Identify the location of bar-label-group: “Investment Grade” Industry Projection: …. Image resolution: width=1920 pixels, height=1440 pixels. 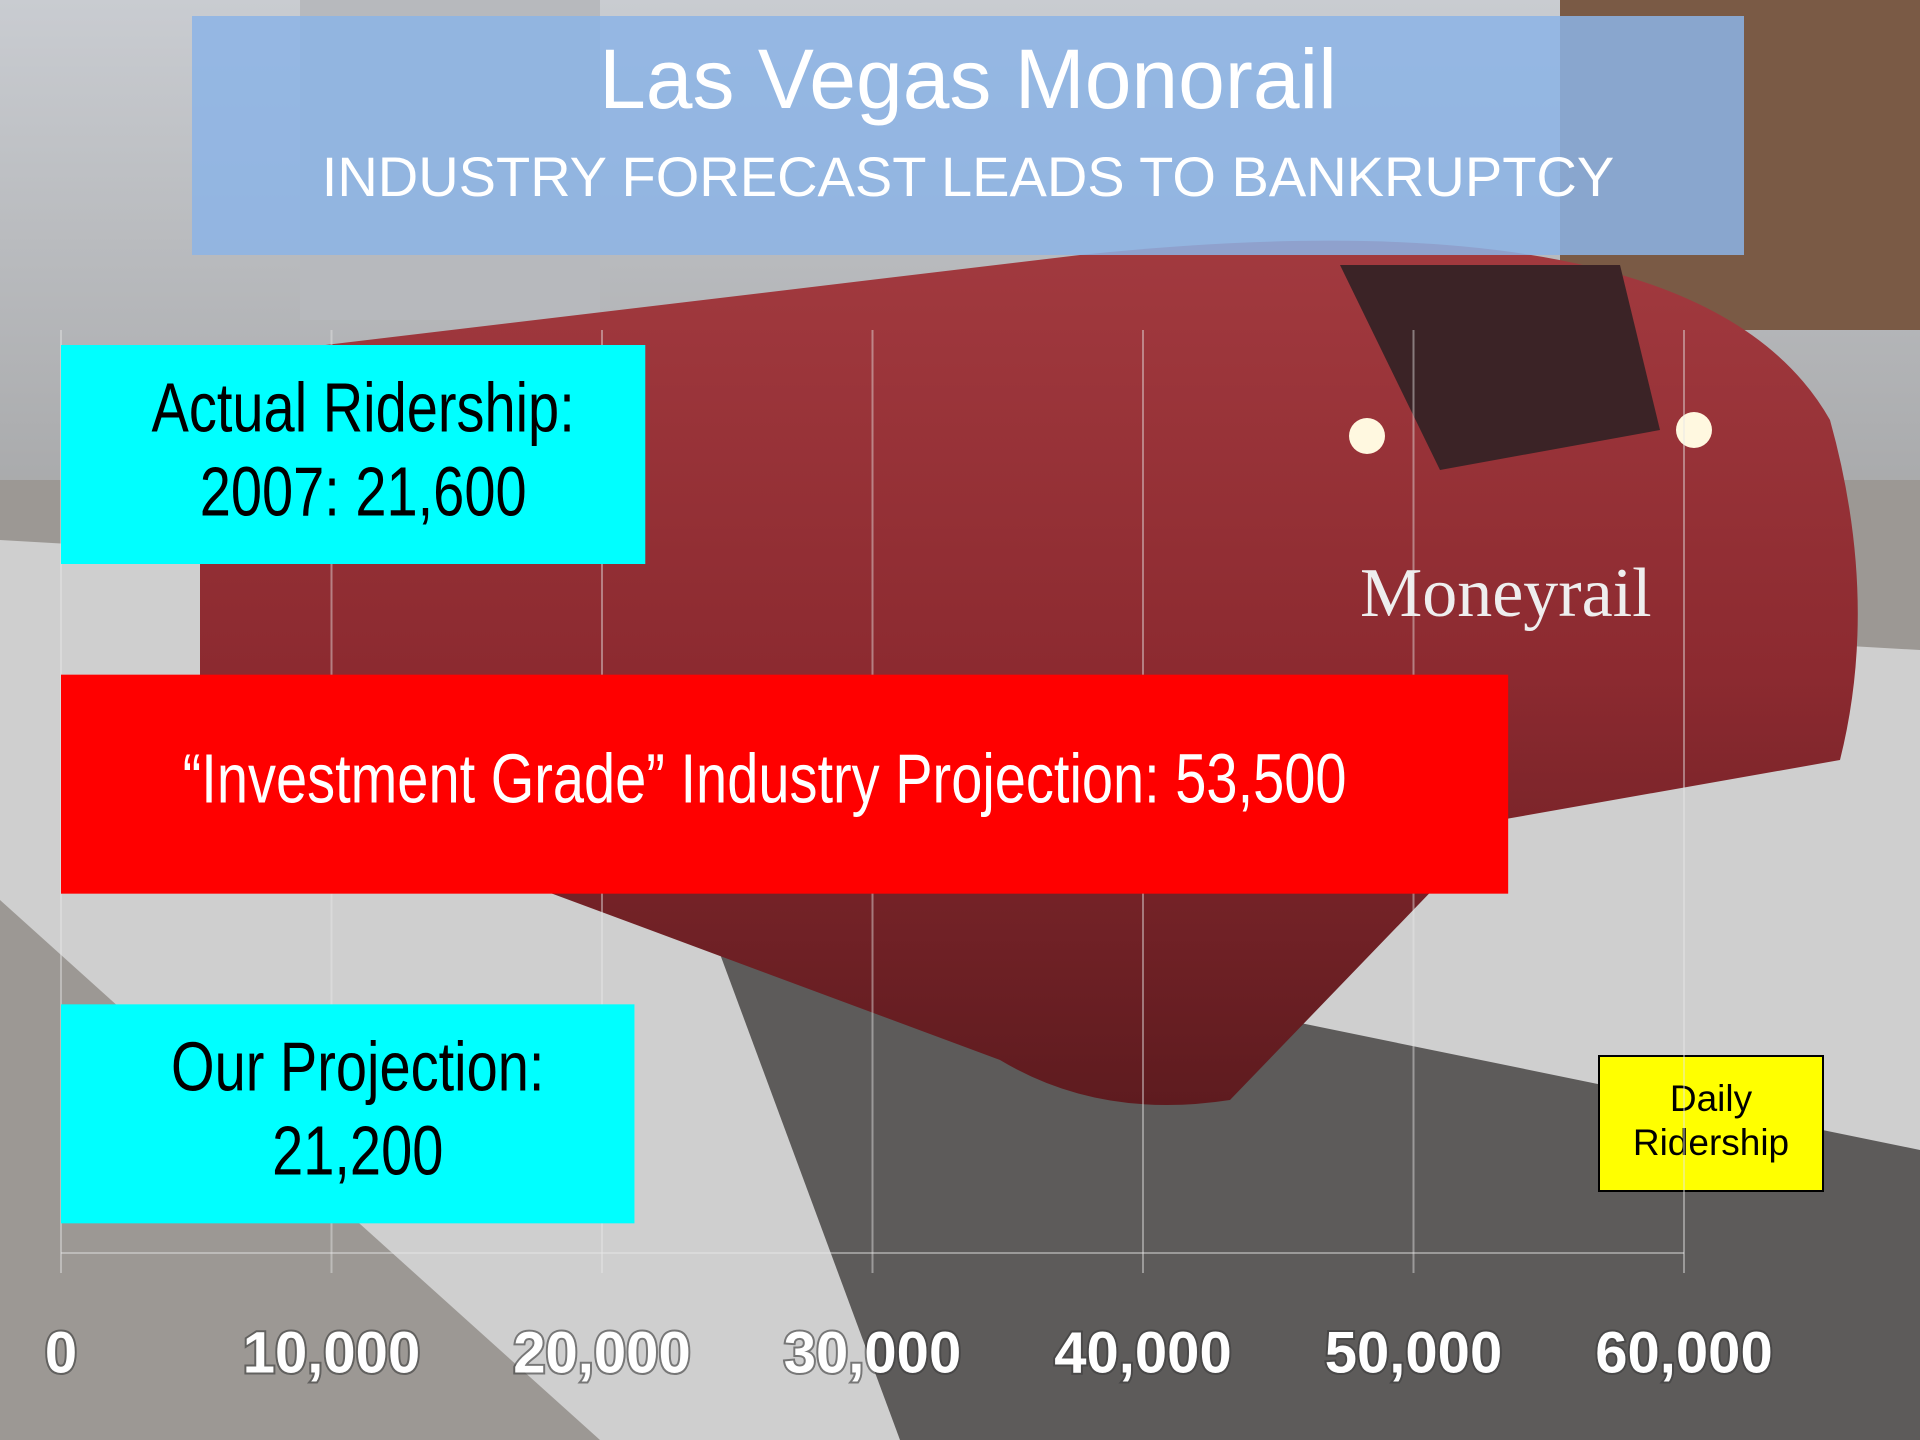
(765, 779).